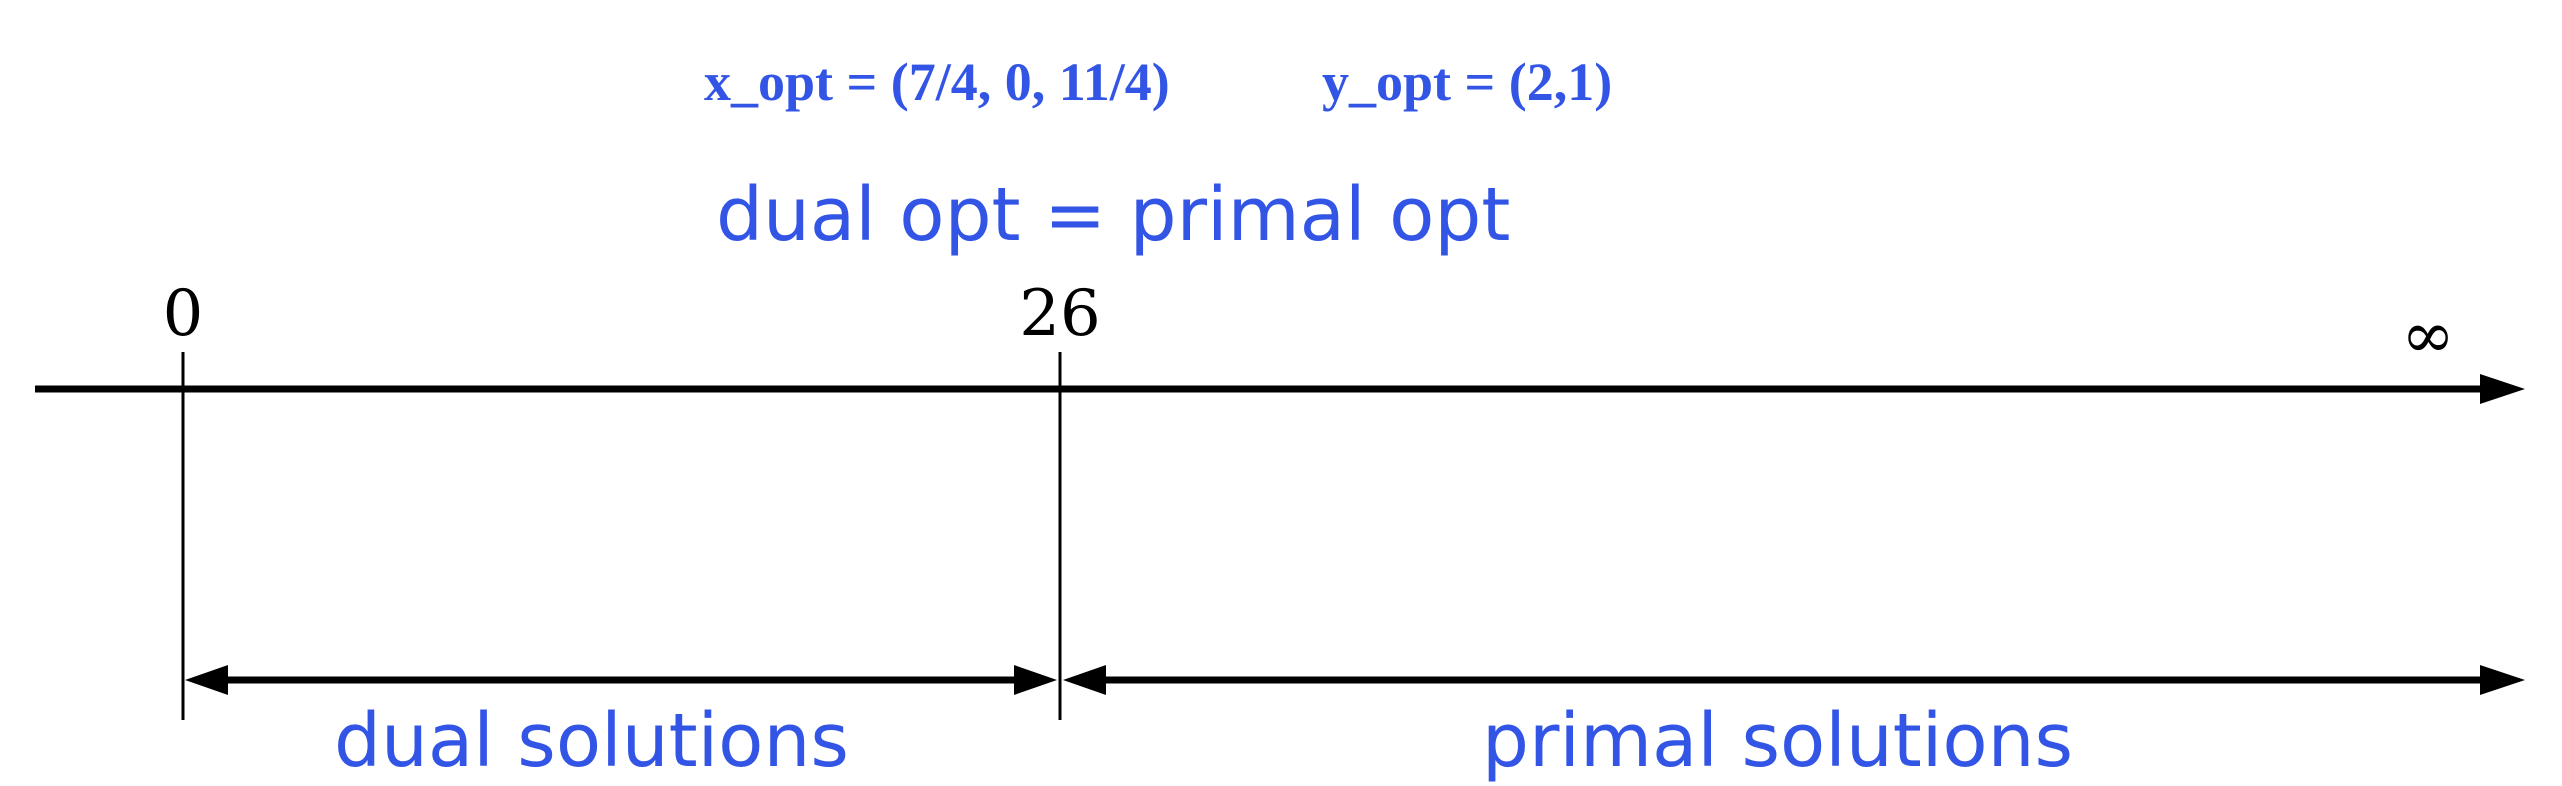  Describe the element at coordinates (2502, 680) in the screenshot. I see `primal-interval-right-arrowhead` at that location.